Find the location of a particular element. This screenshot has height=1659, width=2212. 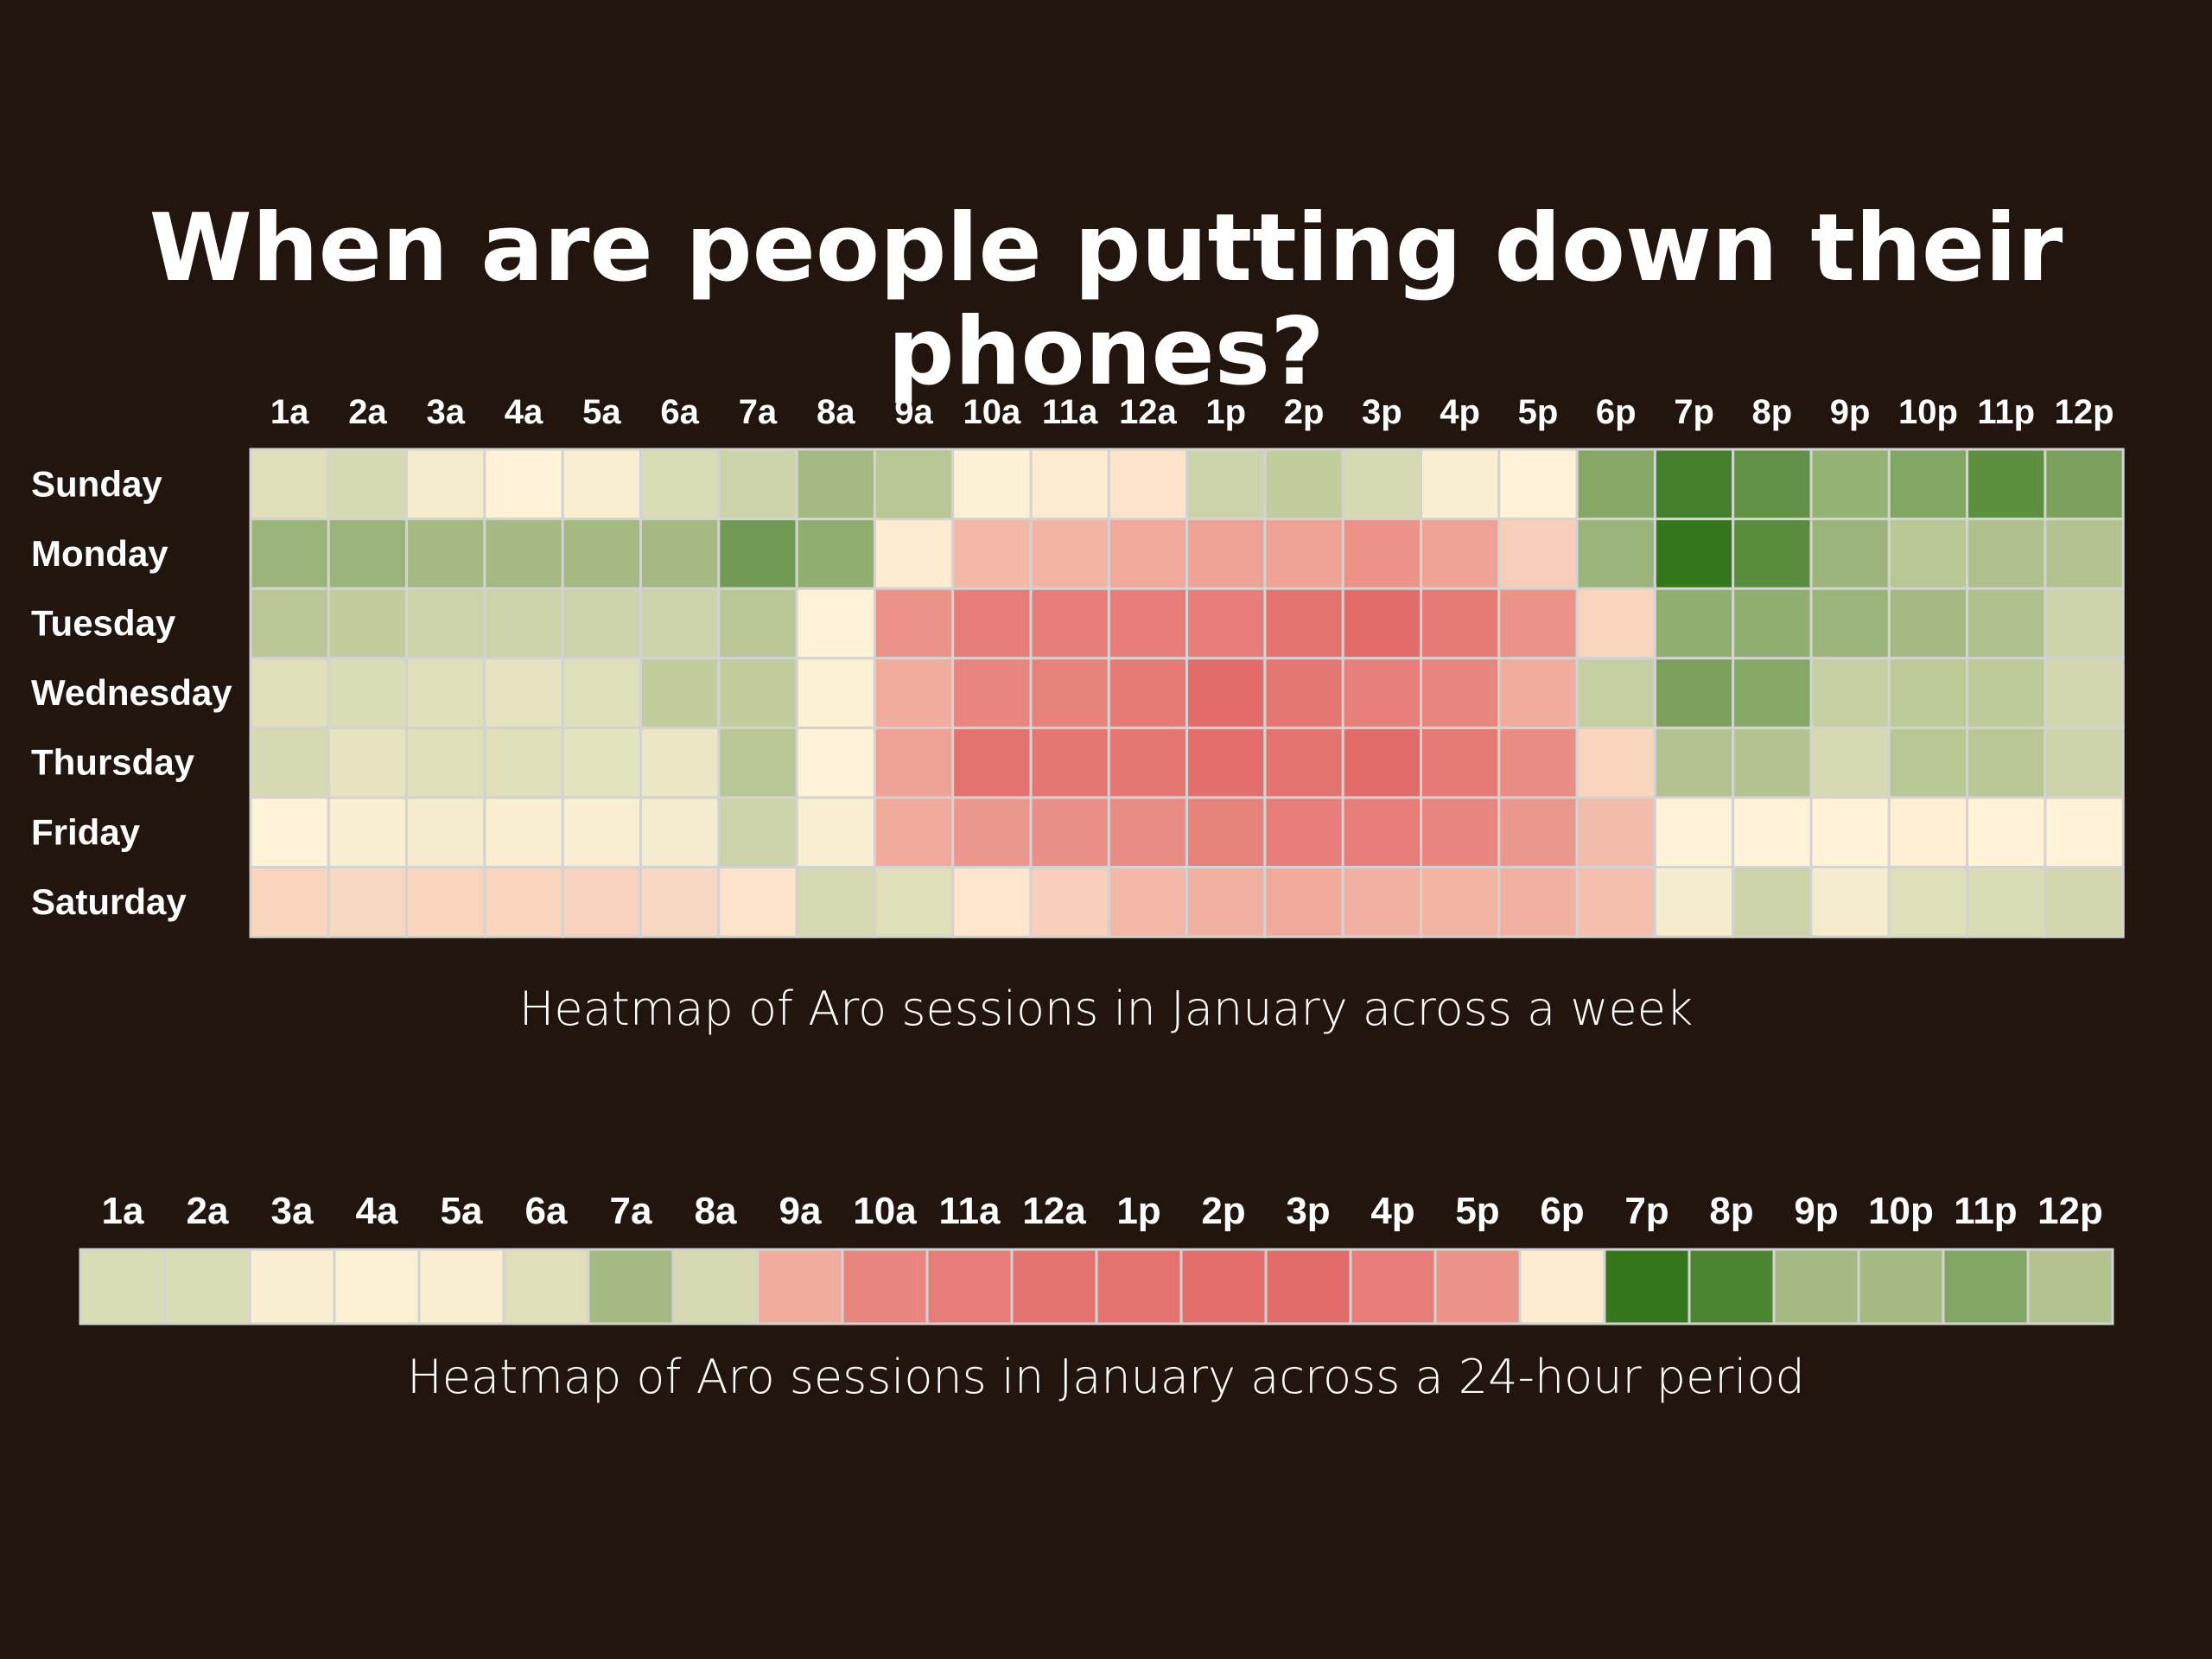

heatmap-cell-tuesday-4a is located at coordinates (523, 623).